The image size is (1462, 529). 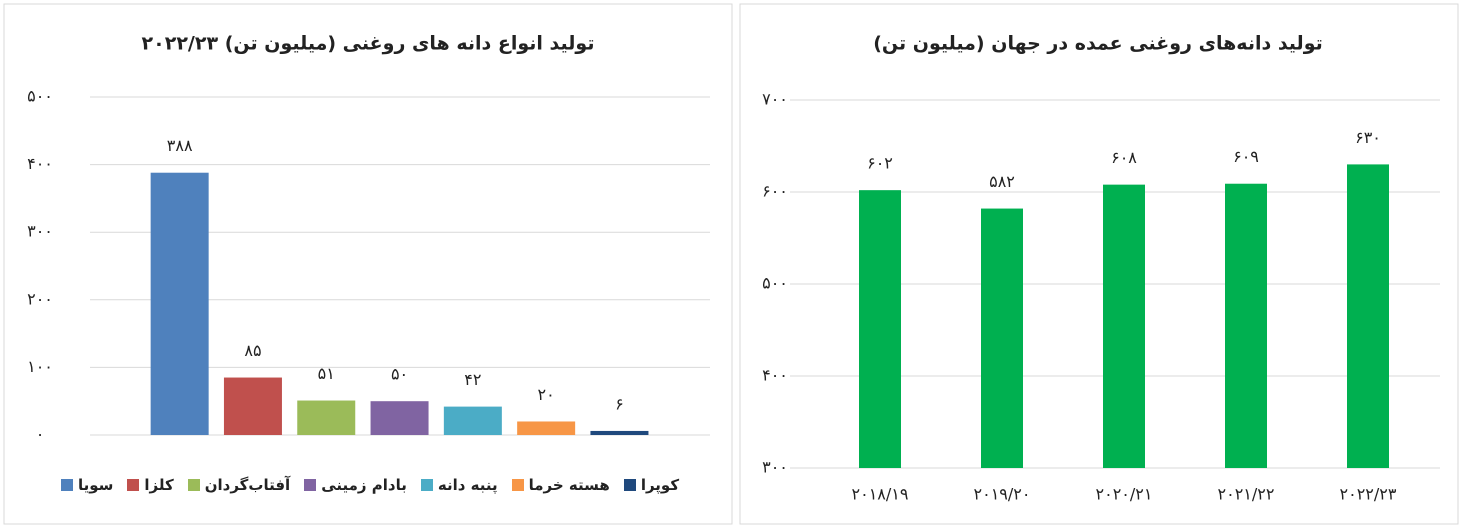 What do you see at coordinates (180, 145) in the screenshot?
I see `data-label: ۳۸۸` at bounding box center [180, 145].